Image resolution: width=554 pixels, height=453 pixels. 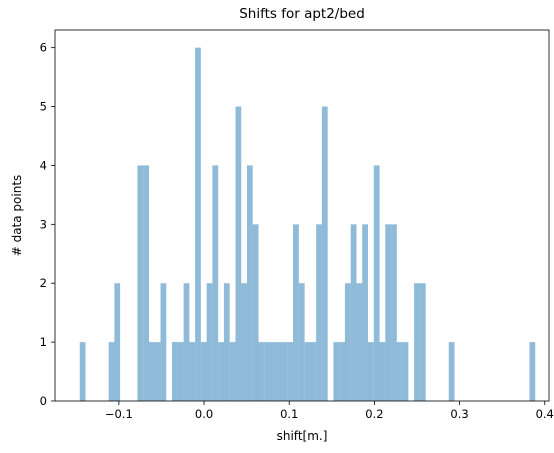 I want to click on x-tick-label: 0.1, so click(x=289, y=414).